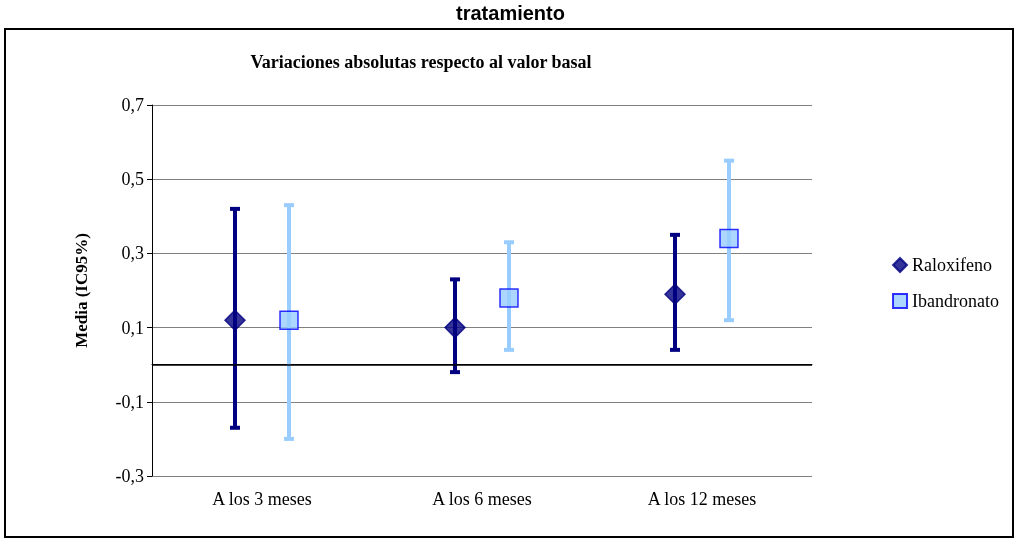  What do you see at coordinates (510, 13) in the screenshot?
I see `chart-title: tratamiento` at bounding box center [510, 13].